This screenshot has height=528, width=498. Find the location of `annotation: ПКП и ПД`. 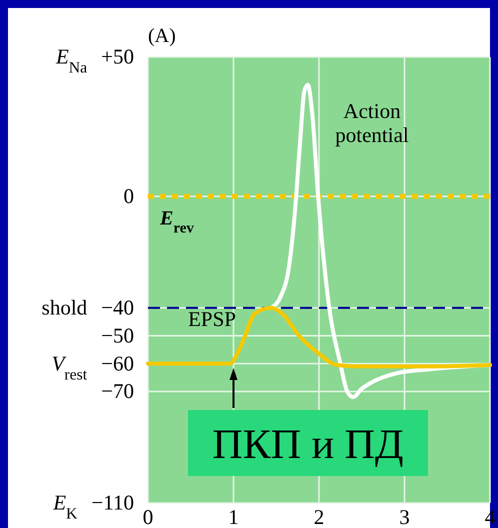

annotation: ПКП и ПД is located at coordinates (308, 445).